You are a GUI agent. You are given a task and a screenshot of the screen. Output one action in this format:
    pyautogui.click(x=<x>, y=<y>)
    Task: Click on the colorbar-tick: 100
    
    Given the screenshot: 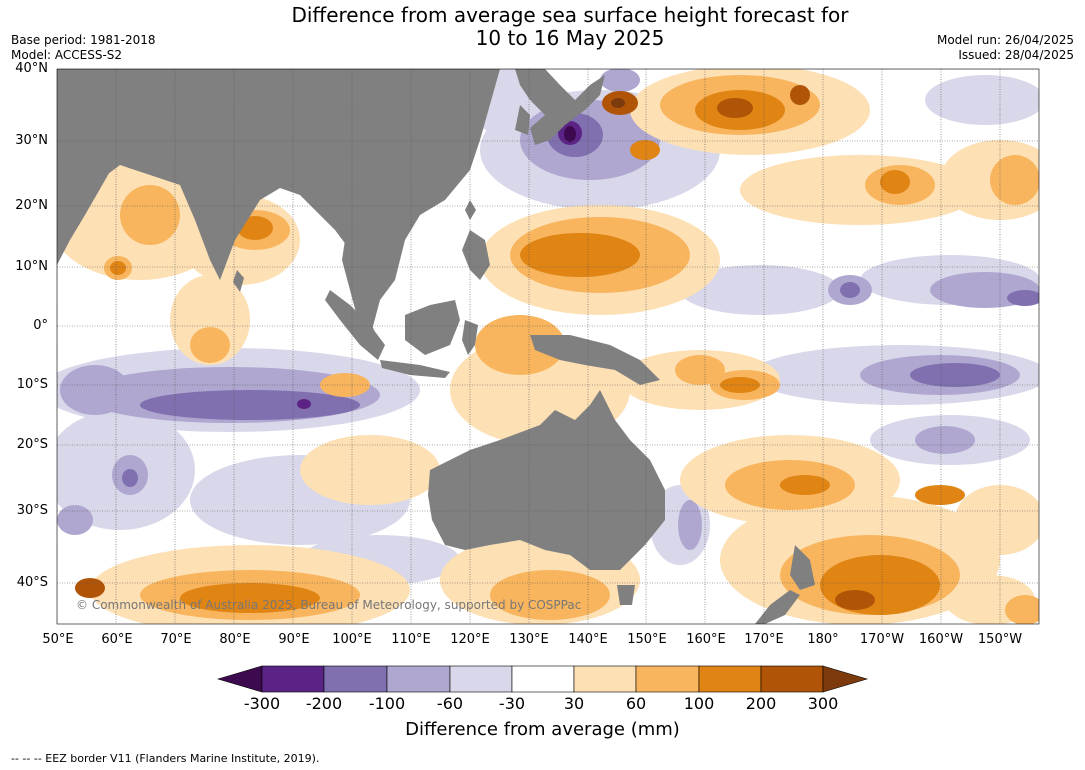 What is the action you would take?
    pyautogui.click(x=699, y=703)
    